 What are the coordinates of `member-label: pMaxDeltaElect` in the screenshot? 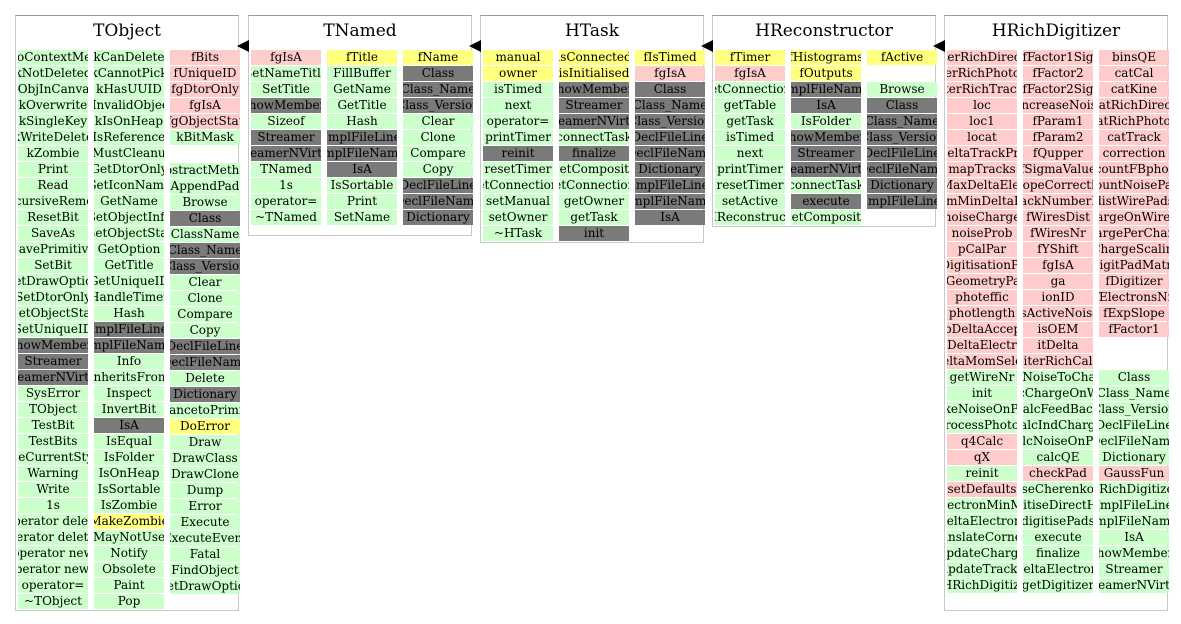 It's located at (982, 185).